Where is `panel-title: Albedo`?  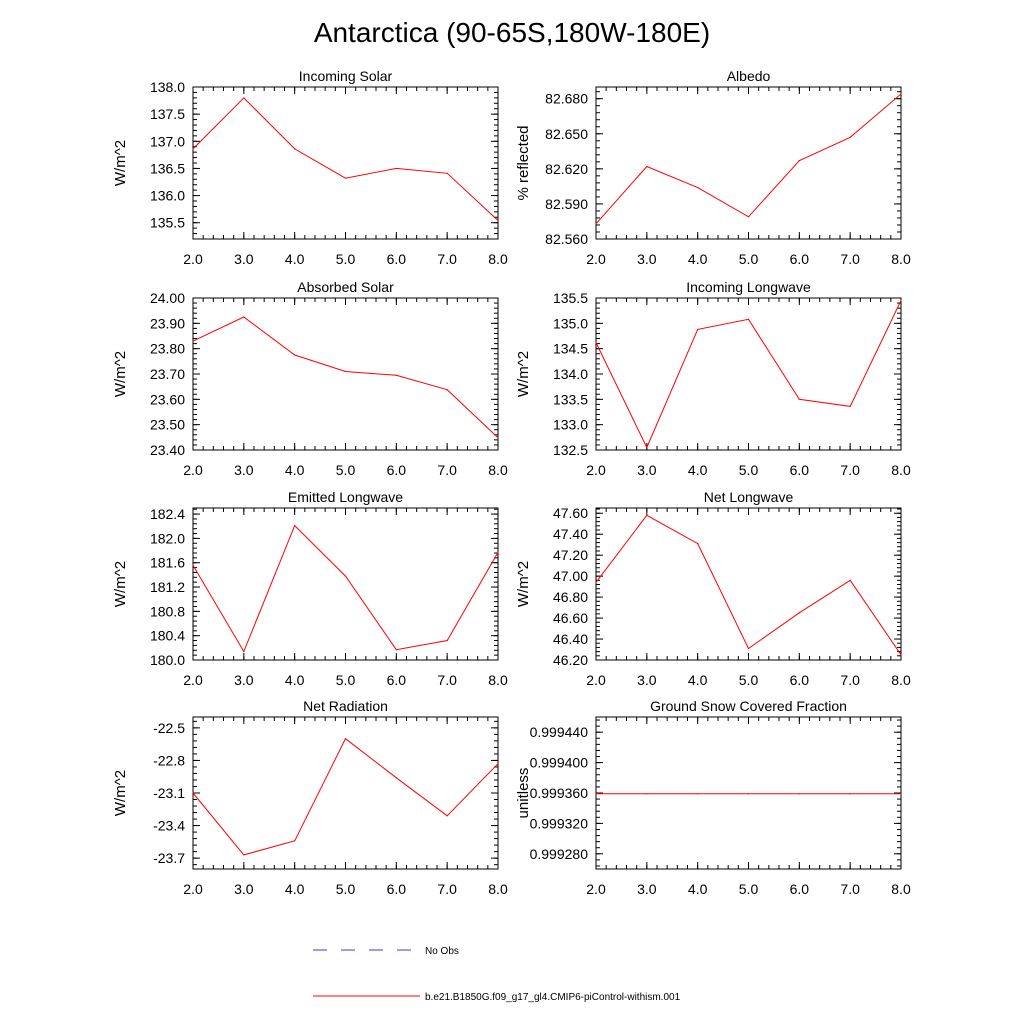 panel-title: Albedo is located at coordinates (749, 76).